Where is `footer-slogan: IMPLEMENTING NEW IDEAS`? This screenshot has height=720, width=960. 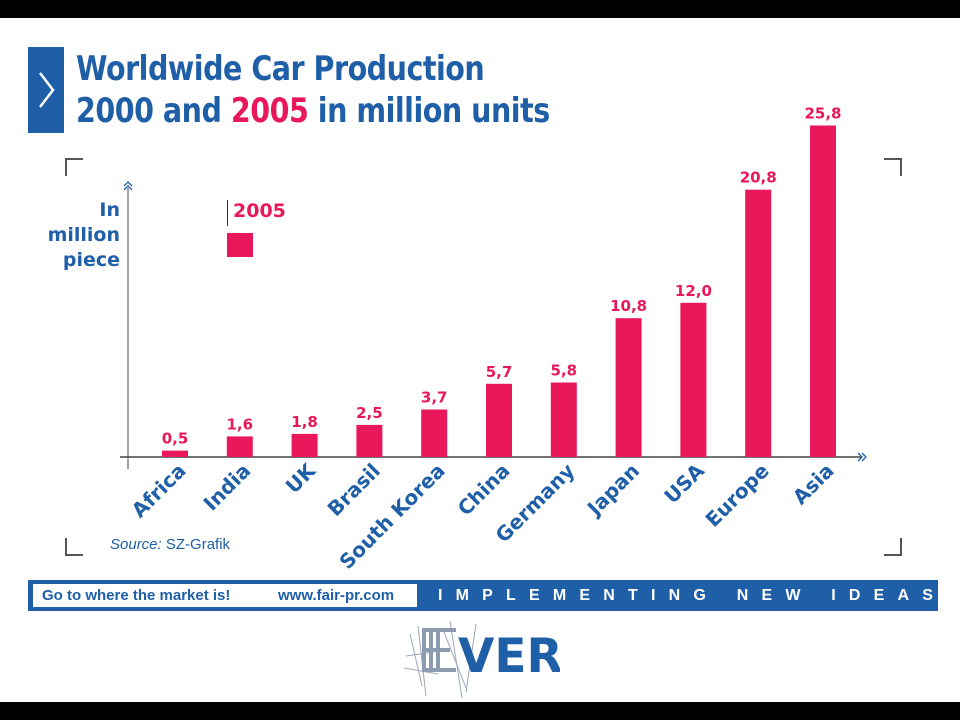 footer-slogan: IMPLEMENTING NEW IDEAS is located at coordinates (692, 595).